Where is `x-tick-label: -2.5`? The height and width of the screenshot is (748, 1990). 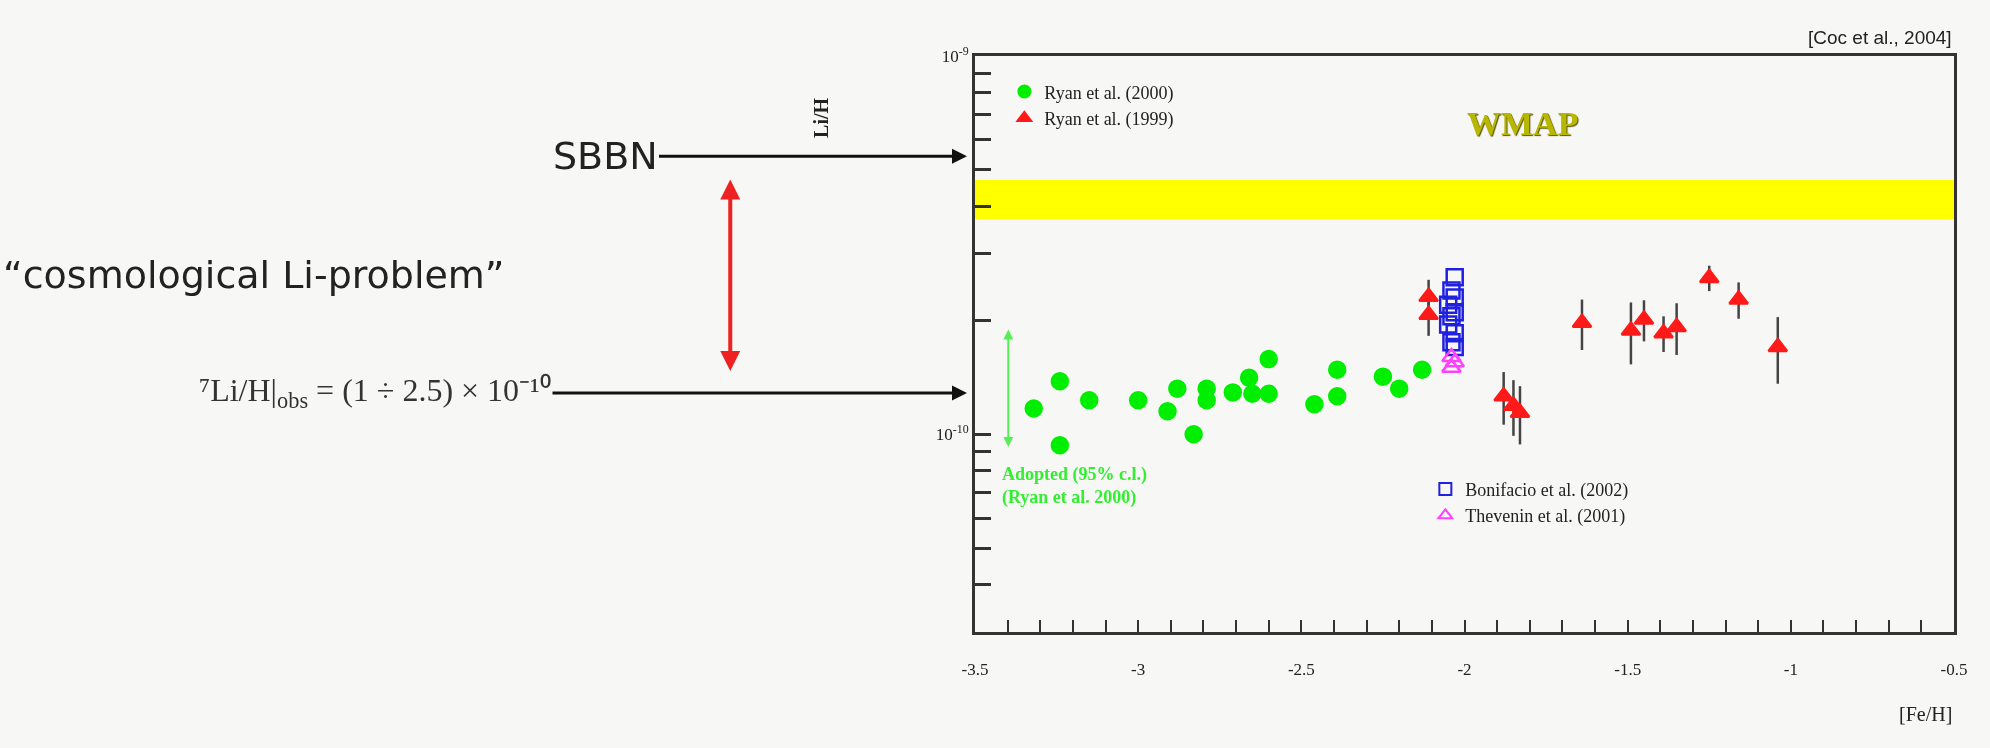
x-tick-label: -2.5 is located at coordinates (1301, 670).